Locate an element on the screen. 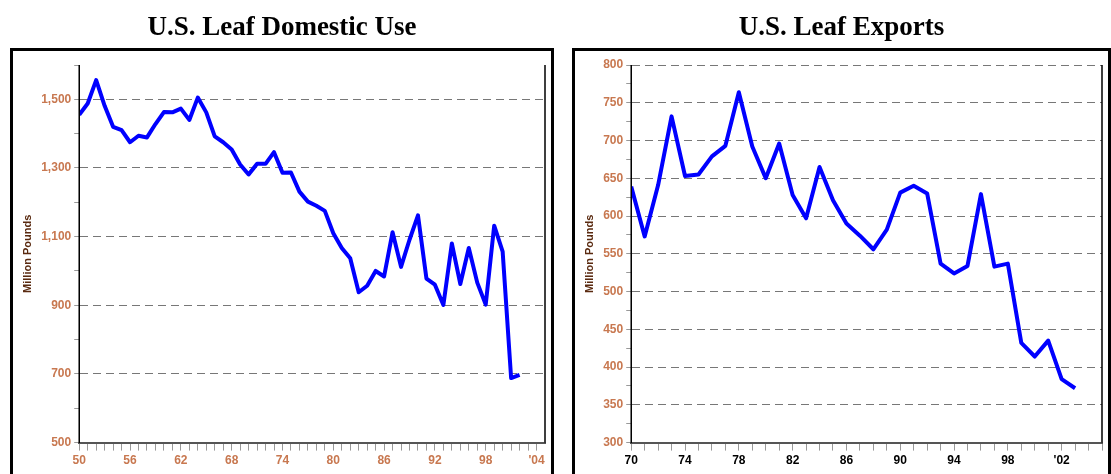 The height and width of the screenshot is (474, 1111). x-tick-label: 56 is located at coordinates (130, 460).